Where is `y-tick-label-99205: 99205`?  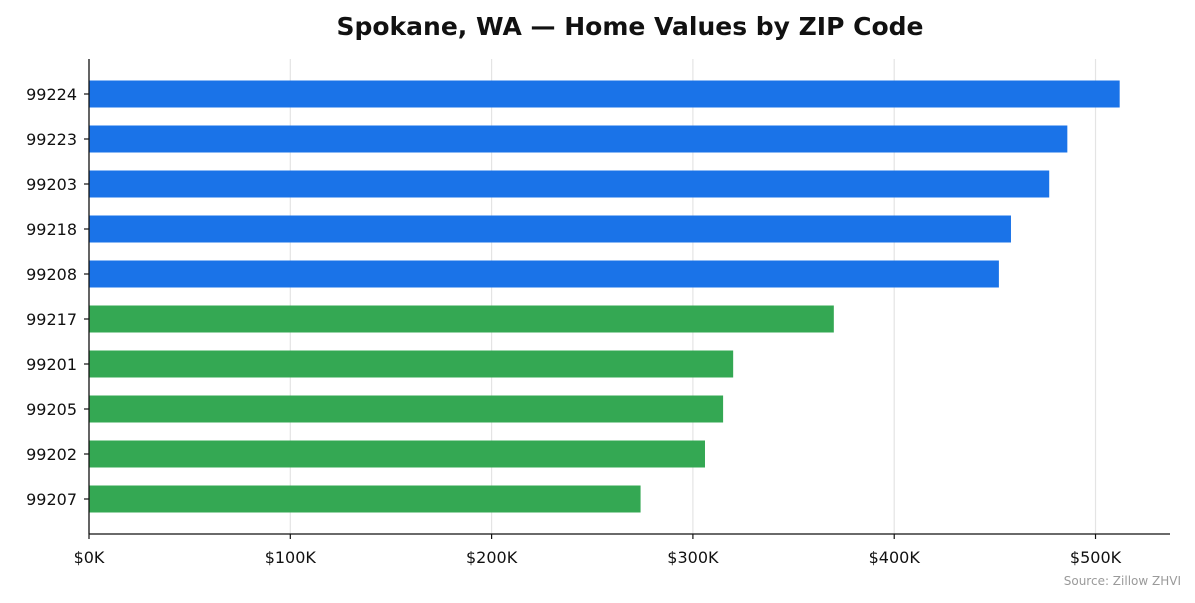 y-tick-label-99205: 99205 is located at coordinates (51, 409).